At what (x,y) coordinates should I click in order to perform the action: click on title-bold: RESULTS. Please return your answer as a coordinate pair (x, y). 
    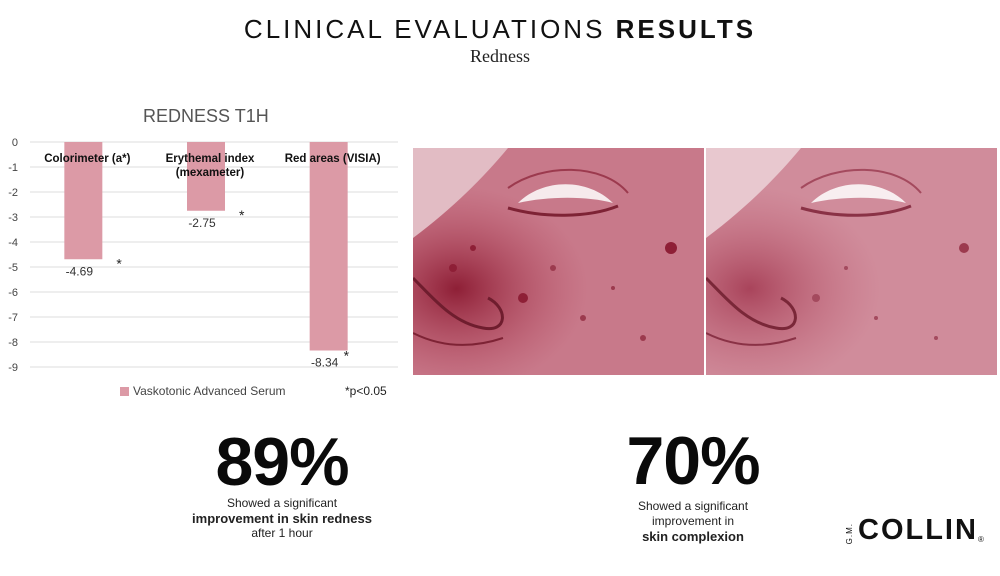
    Looking at the image, I should click on (686, 29).